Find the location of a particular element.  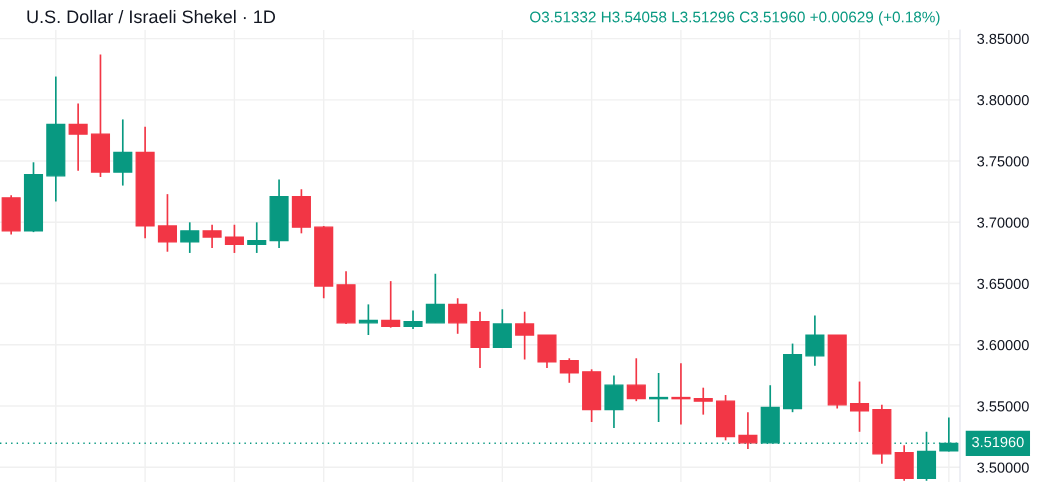

chart-title: U.S. Dollar / Israeli Shekel · 1D is located at coordinates (151, 16).